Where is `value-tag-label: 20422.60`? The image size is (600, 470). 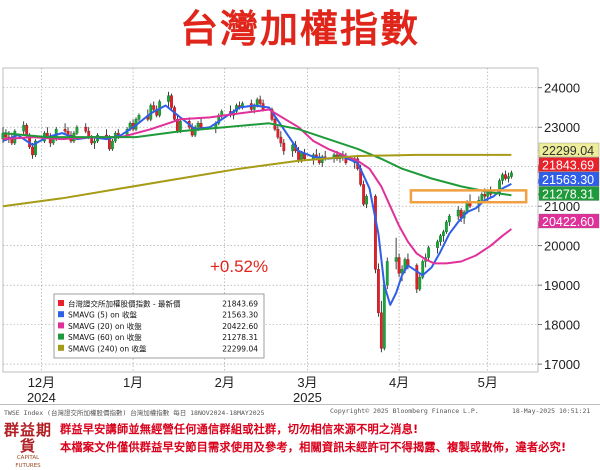
value-tag-label: 20422.60 is located at coordinates (568, 222).